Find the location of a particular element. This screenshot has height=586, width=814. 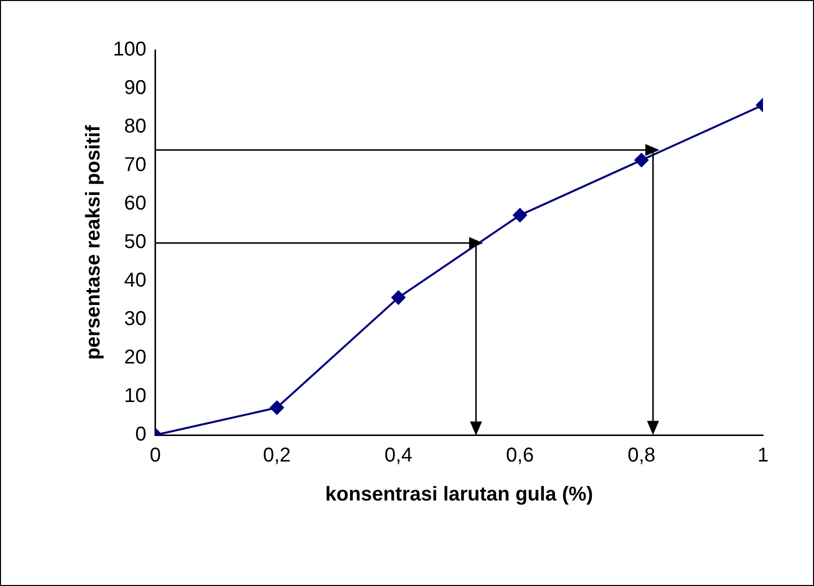

y-axis-title: persentase reaksi positif is located at coordinates (93, 242).